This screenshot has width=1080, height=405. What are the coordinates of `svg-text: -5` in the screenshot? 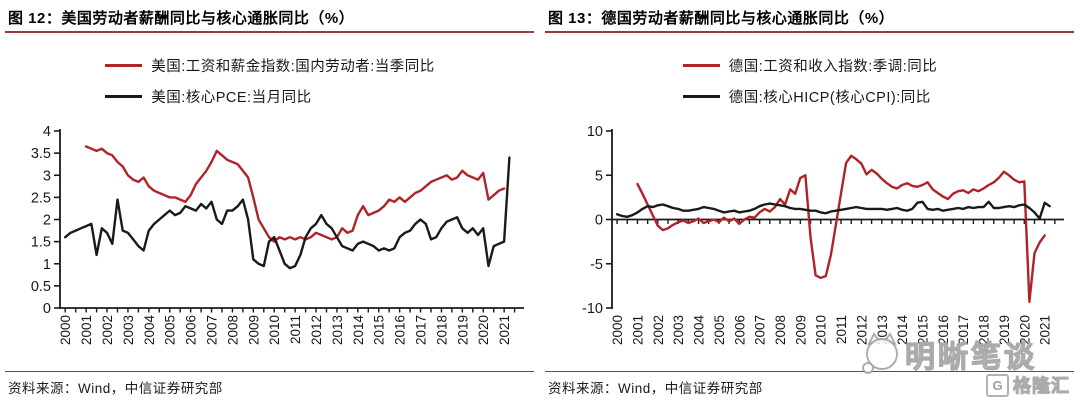 It's located at (596, 265).